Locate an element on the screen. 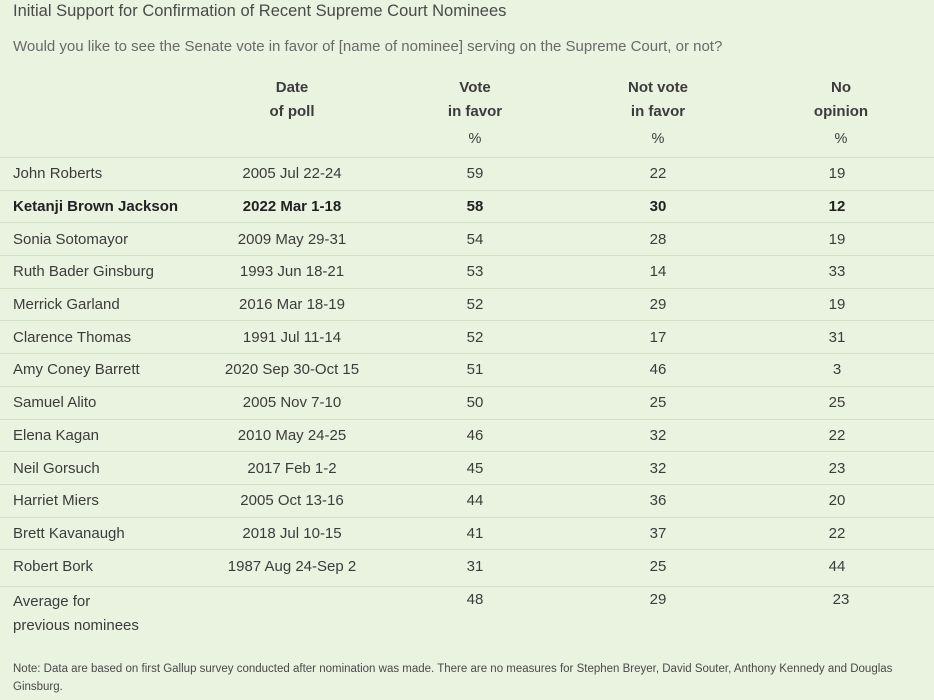 This screenshot has height=700, width=934. pct-no-opinion: % is located at coordinates (841, 139).